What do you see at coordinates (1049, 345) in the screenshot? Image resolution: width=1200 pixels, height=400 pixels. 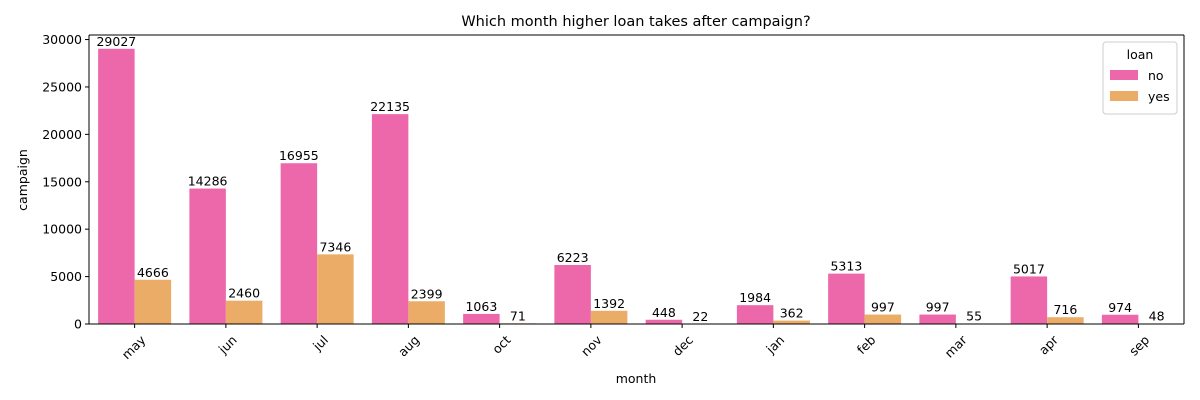 I see `x-tick-label: apr` at bounding box center [1049, 345].